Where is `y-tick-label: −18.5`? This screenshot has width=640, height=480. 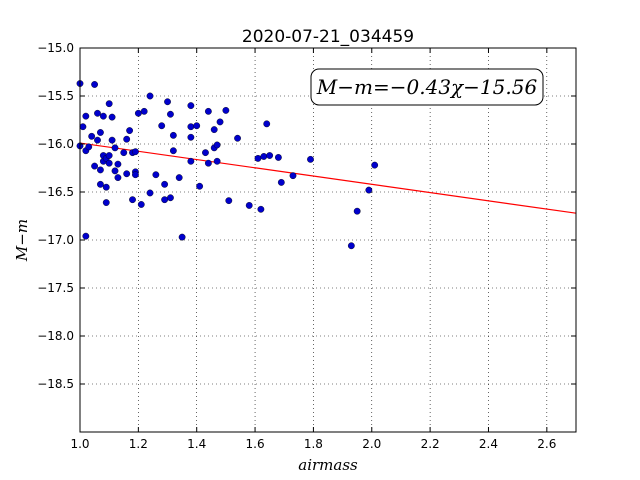
y-tick-label: −18.5 is located at coordinates (55, 384).